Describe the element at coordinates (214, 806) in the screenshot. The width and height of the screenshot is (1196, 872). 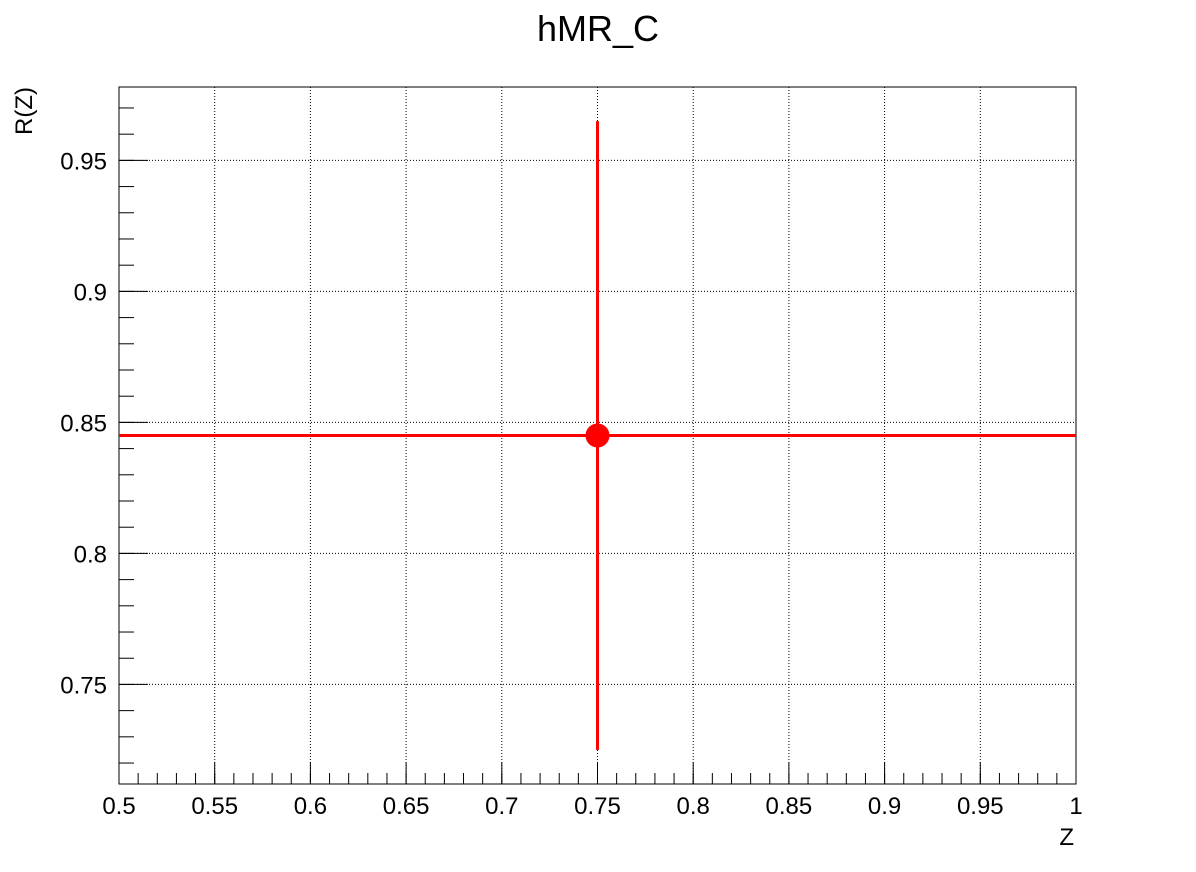
I see `x-tick-label: 0.55` at that location.